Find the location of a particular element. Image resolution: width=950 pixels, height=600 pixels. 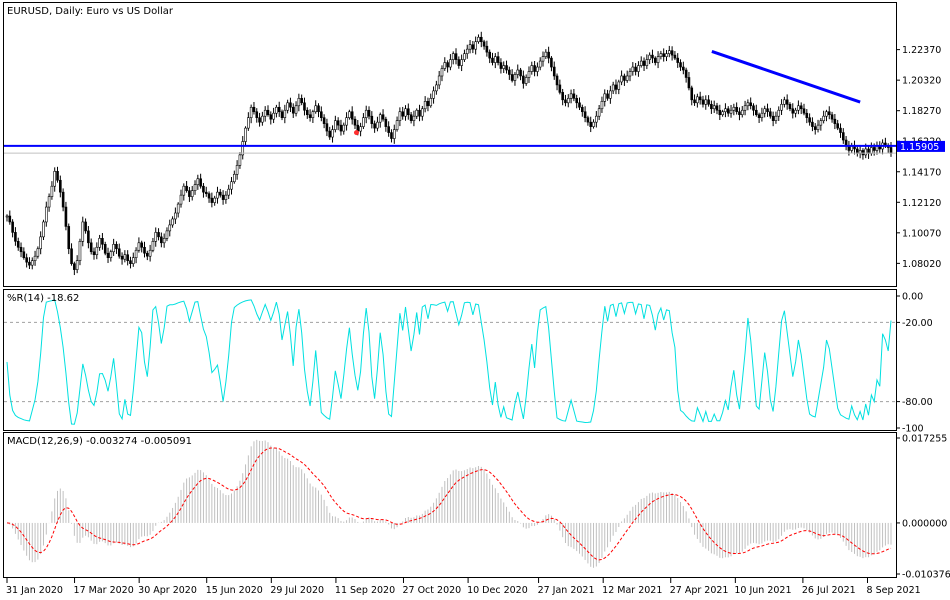

price-tick-label: 1.10070 is located at coordinates (921, 233).